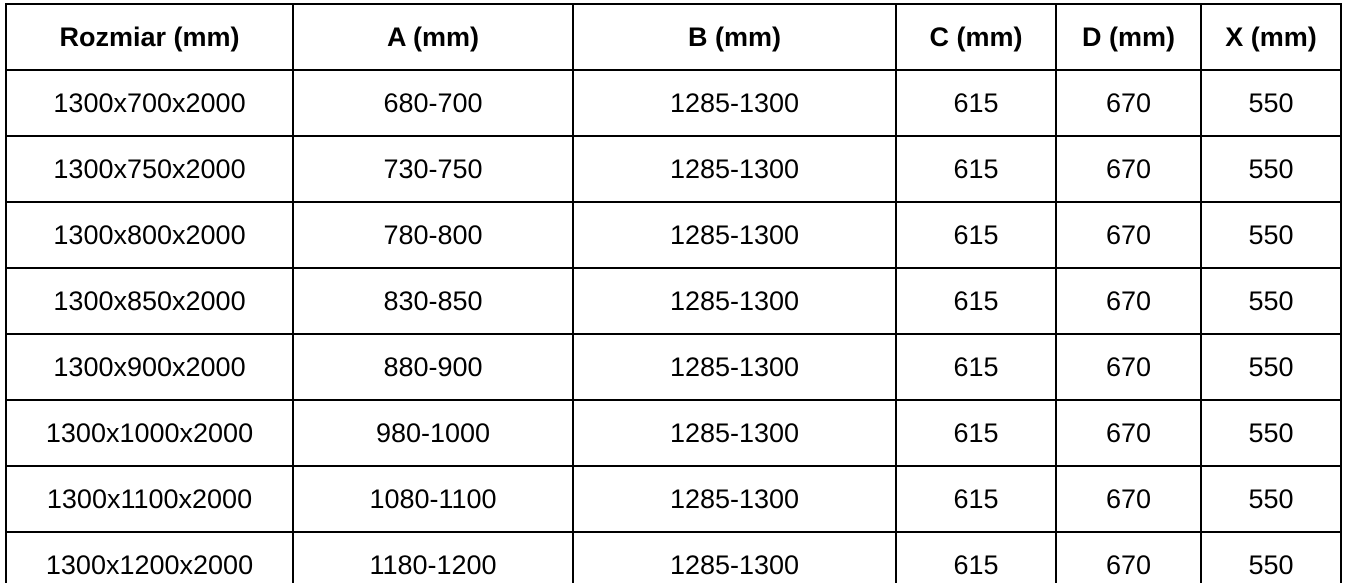 The height and width of the screenshot is (583, 1347). I want to click on cell-rozmiar: 1300x1200x2000, so click(149, 557).